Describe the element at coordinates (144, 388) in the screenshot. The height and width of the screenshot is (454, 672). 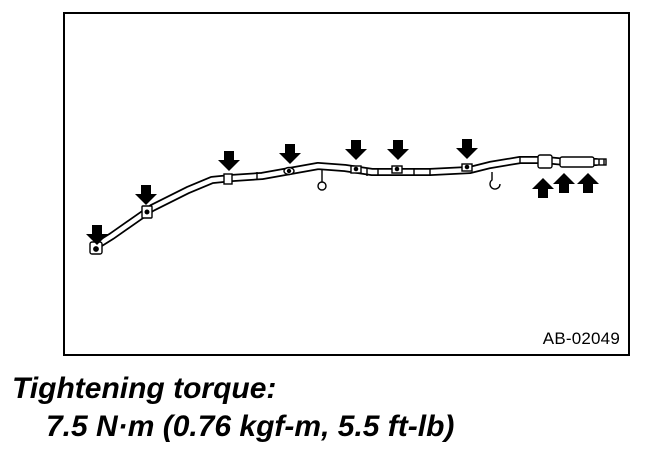
I see `torque-caption-title: Tightening torque:` at that location.